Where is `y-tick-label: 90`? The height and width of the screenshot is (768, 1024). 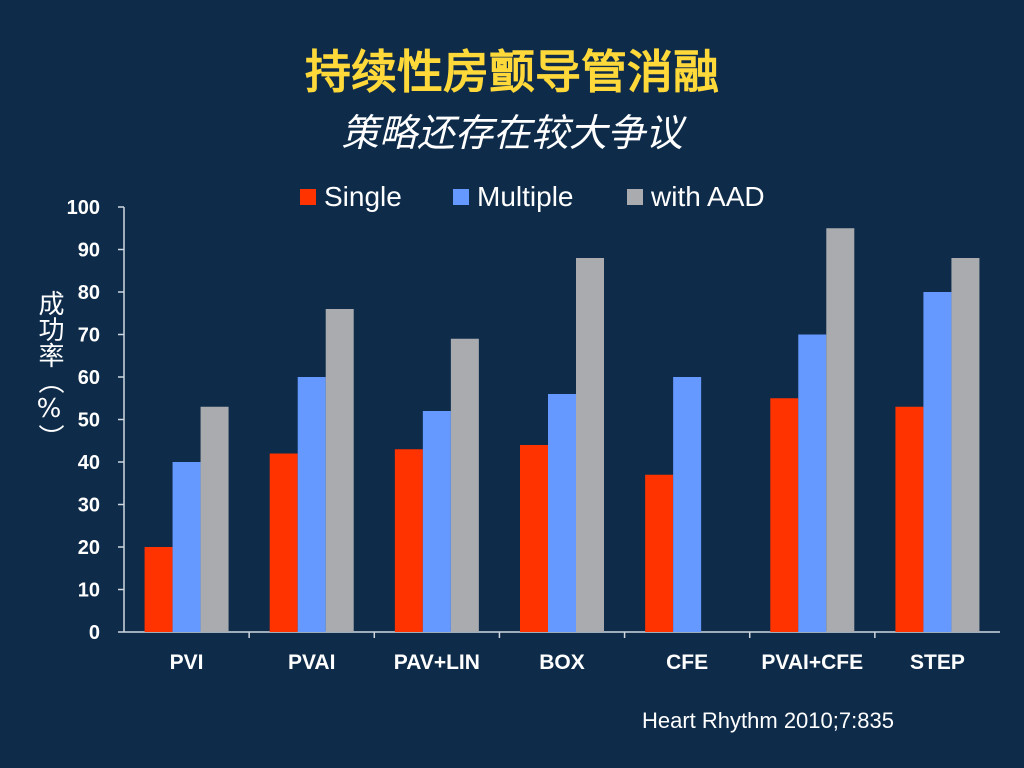
y-tick-label: 90 is located at coordinates (89, 251).